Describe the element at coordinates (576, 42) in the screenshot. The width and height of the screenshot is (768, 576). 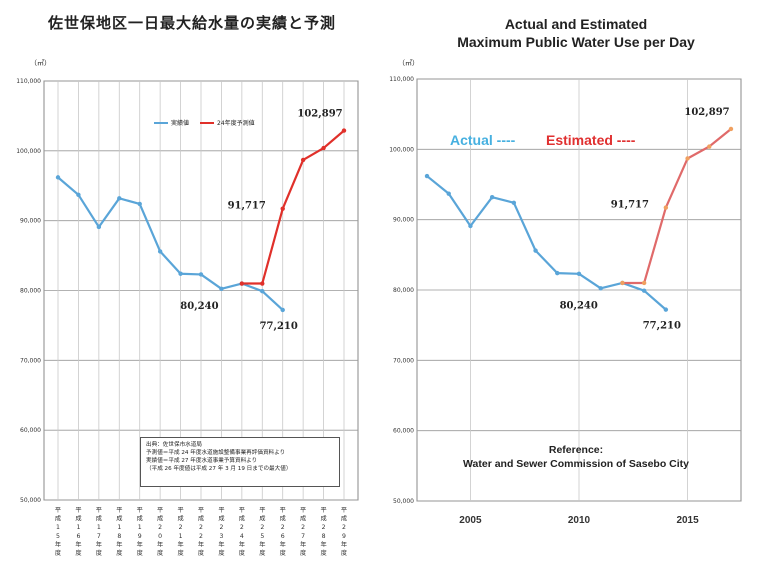
I see `chart-title-en-line2: Maximum Public Water Use per Day` at that location.